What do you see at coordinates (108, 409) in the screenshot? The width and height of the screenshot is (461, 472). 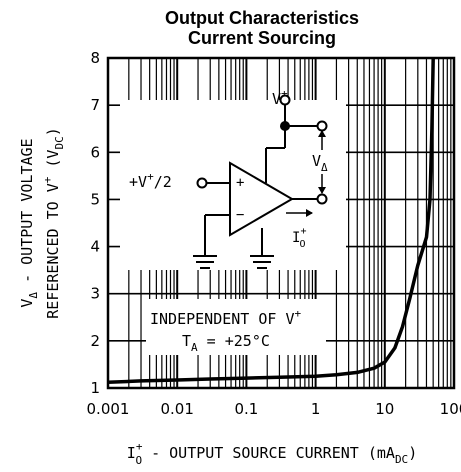 I see `x-tick-label: 0.001` at bounding box center [108, 409].